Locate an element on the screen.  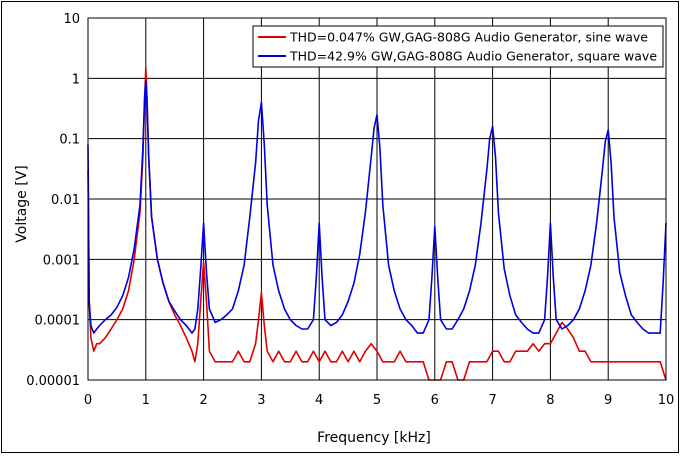
x-tick-label: 7 is located at coordinates (492, 400).